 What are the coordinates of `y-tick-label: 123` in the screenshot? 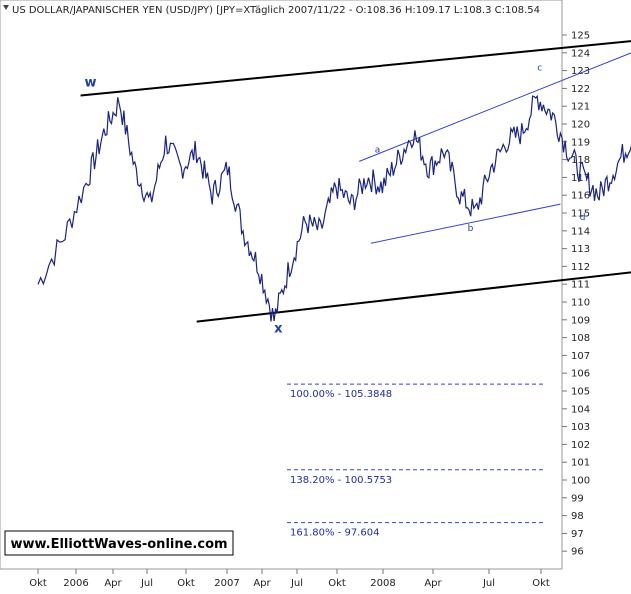 It's located at (580, 71).